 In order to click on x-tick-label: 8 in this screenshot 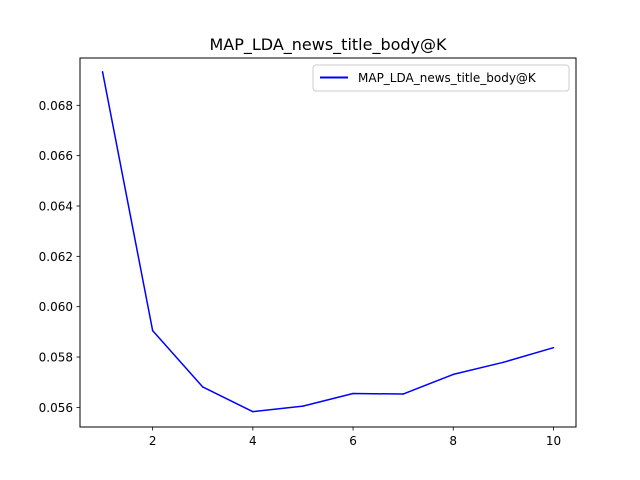, I will do `click(453, 441)`.